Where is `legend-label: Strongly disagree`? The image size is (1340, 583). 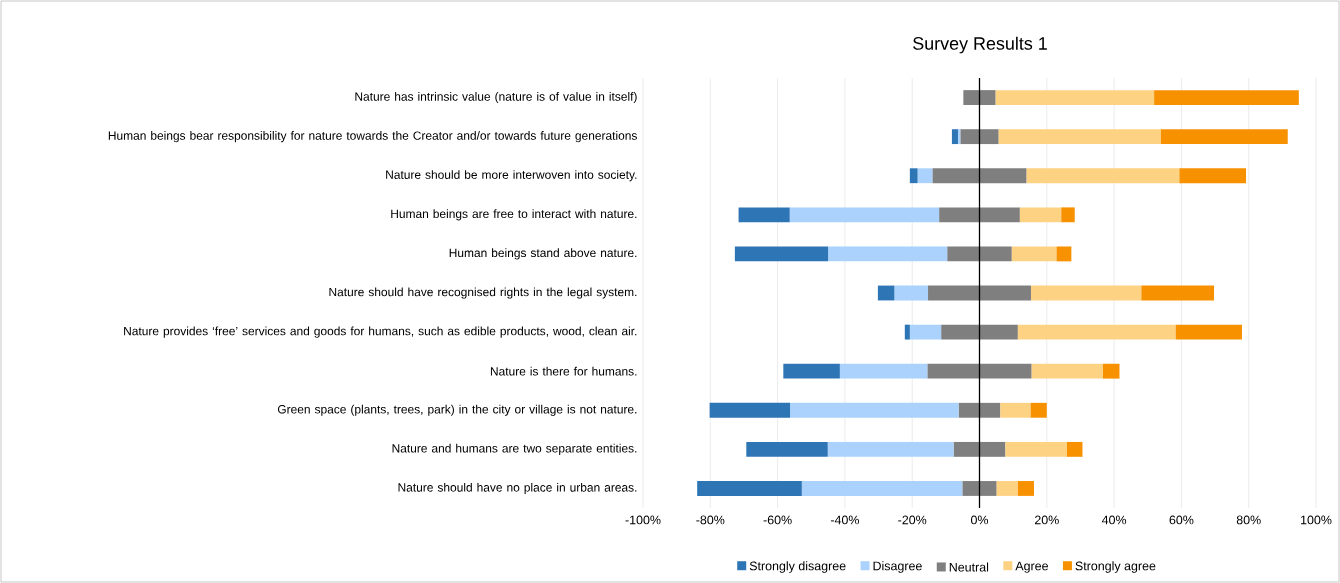
legend-label: Strongly disagree is located at coordinates (797, 567).